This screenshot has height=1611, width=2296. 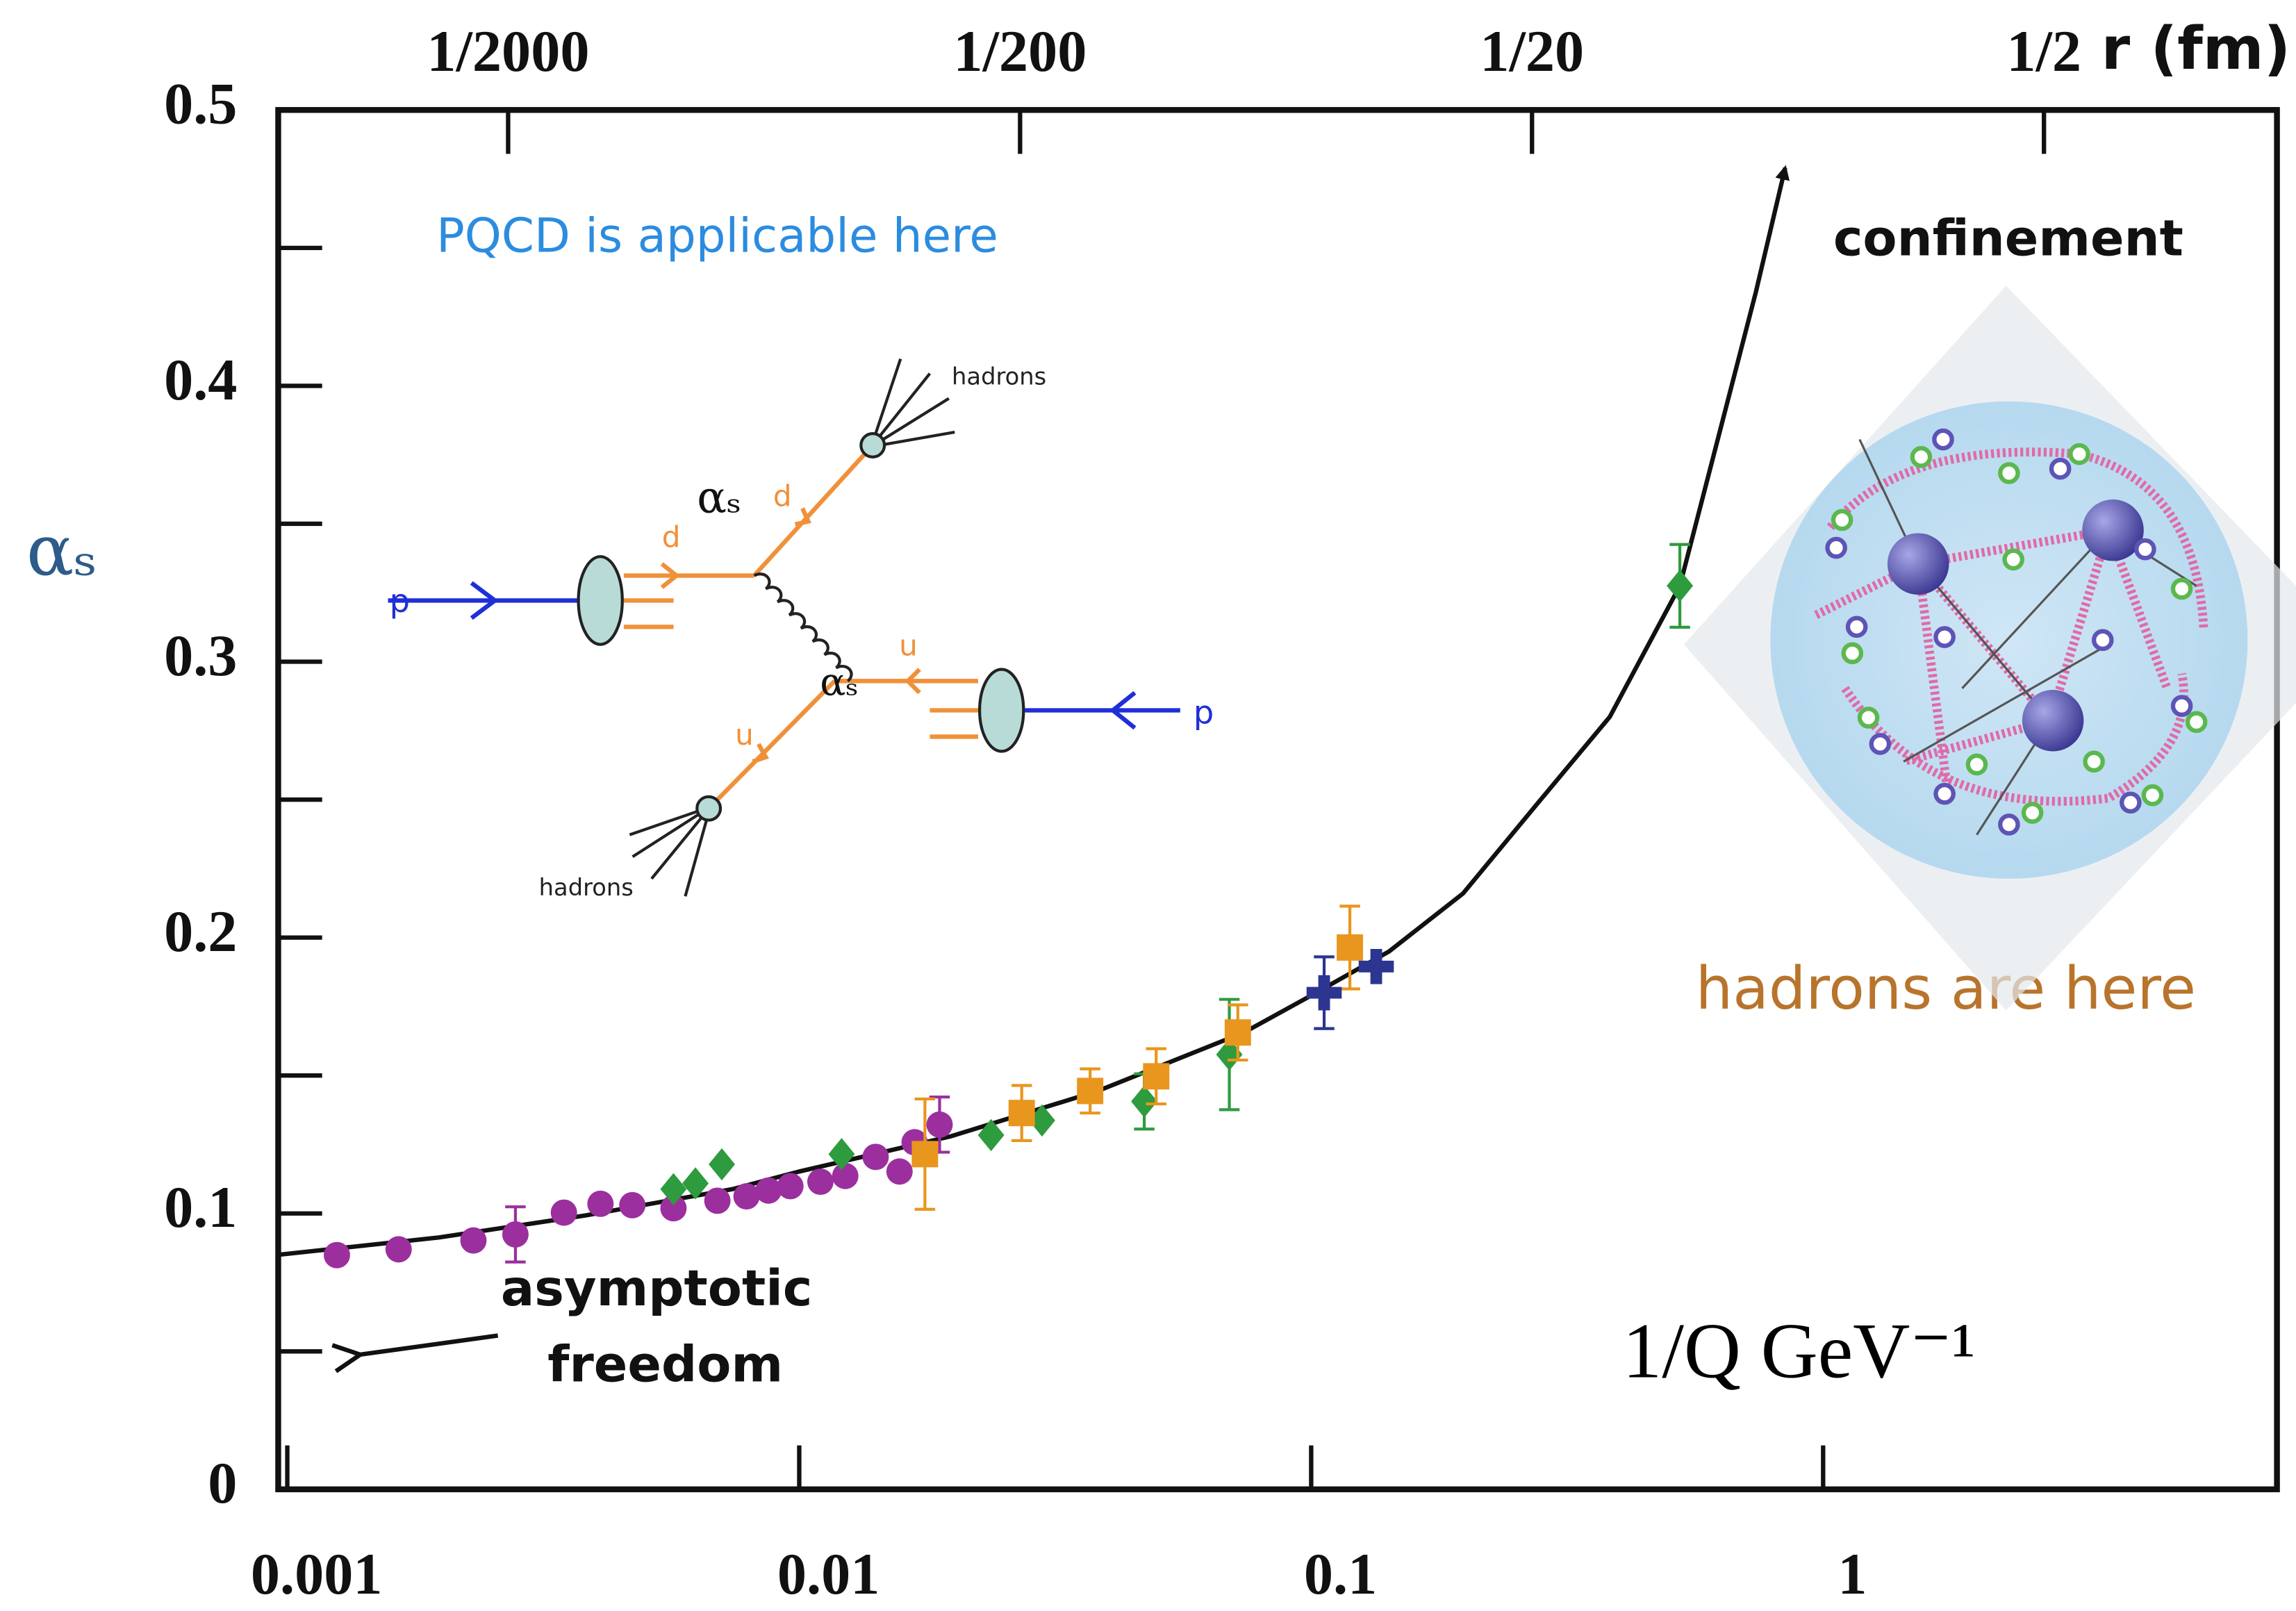 What do you see at coordinates (222, 1484) in the screenshot?
I see `y-tick-label: 0` at bounding box center [222, 1484].